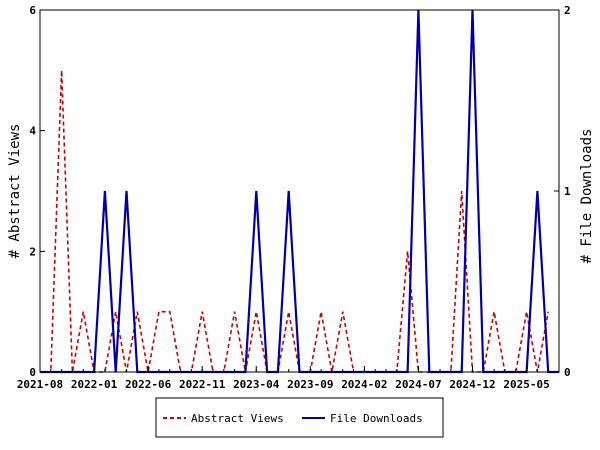  What do you see at coordinates (418, 384) in the screenshot?
I see `x-tick-label: 2024-07` at bounding box center [418, 384].